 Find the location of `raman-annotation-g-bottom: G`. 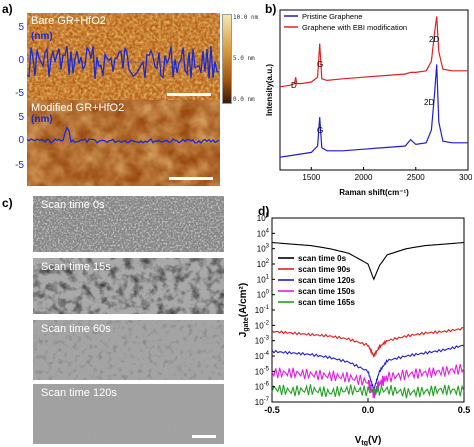

raman-annotation-g-bottom: G is located at coordinates (320, 130).